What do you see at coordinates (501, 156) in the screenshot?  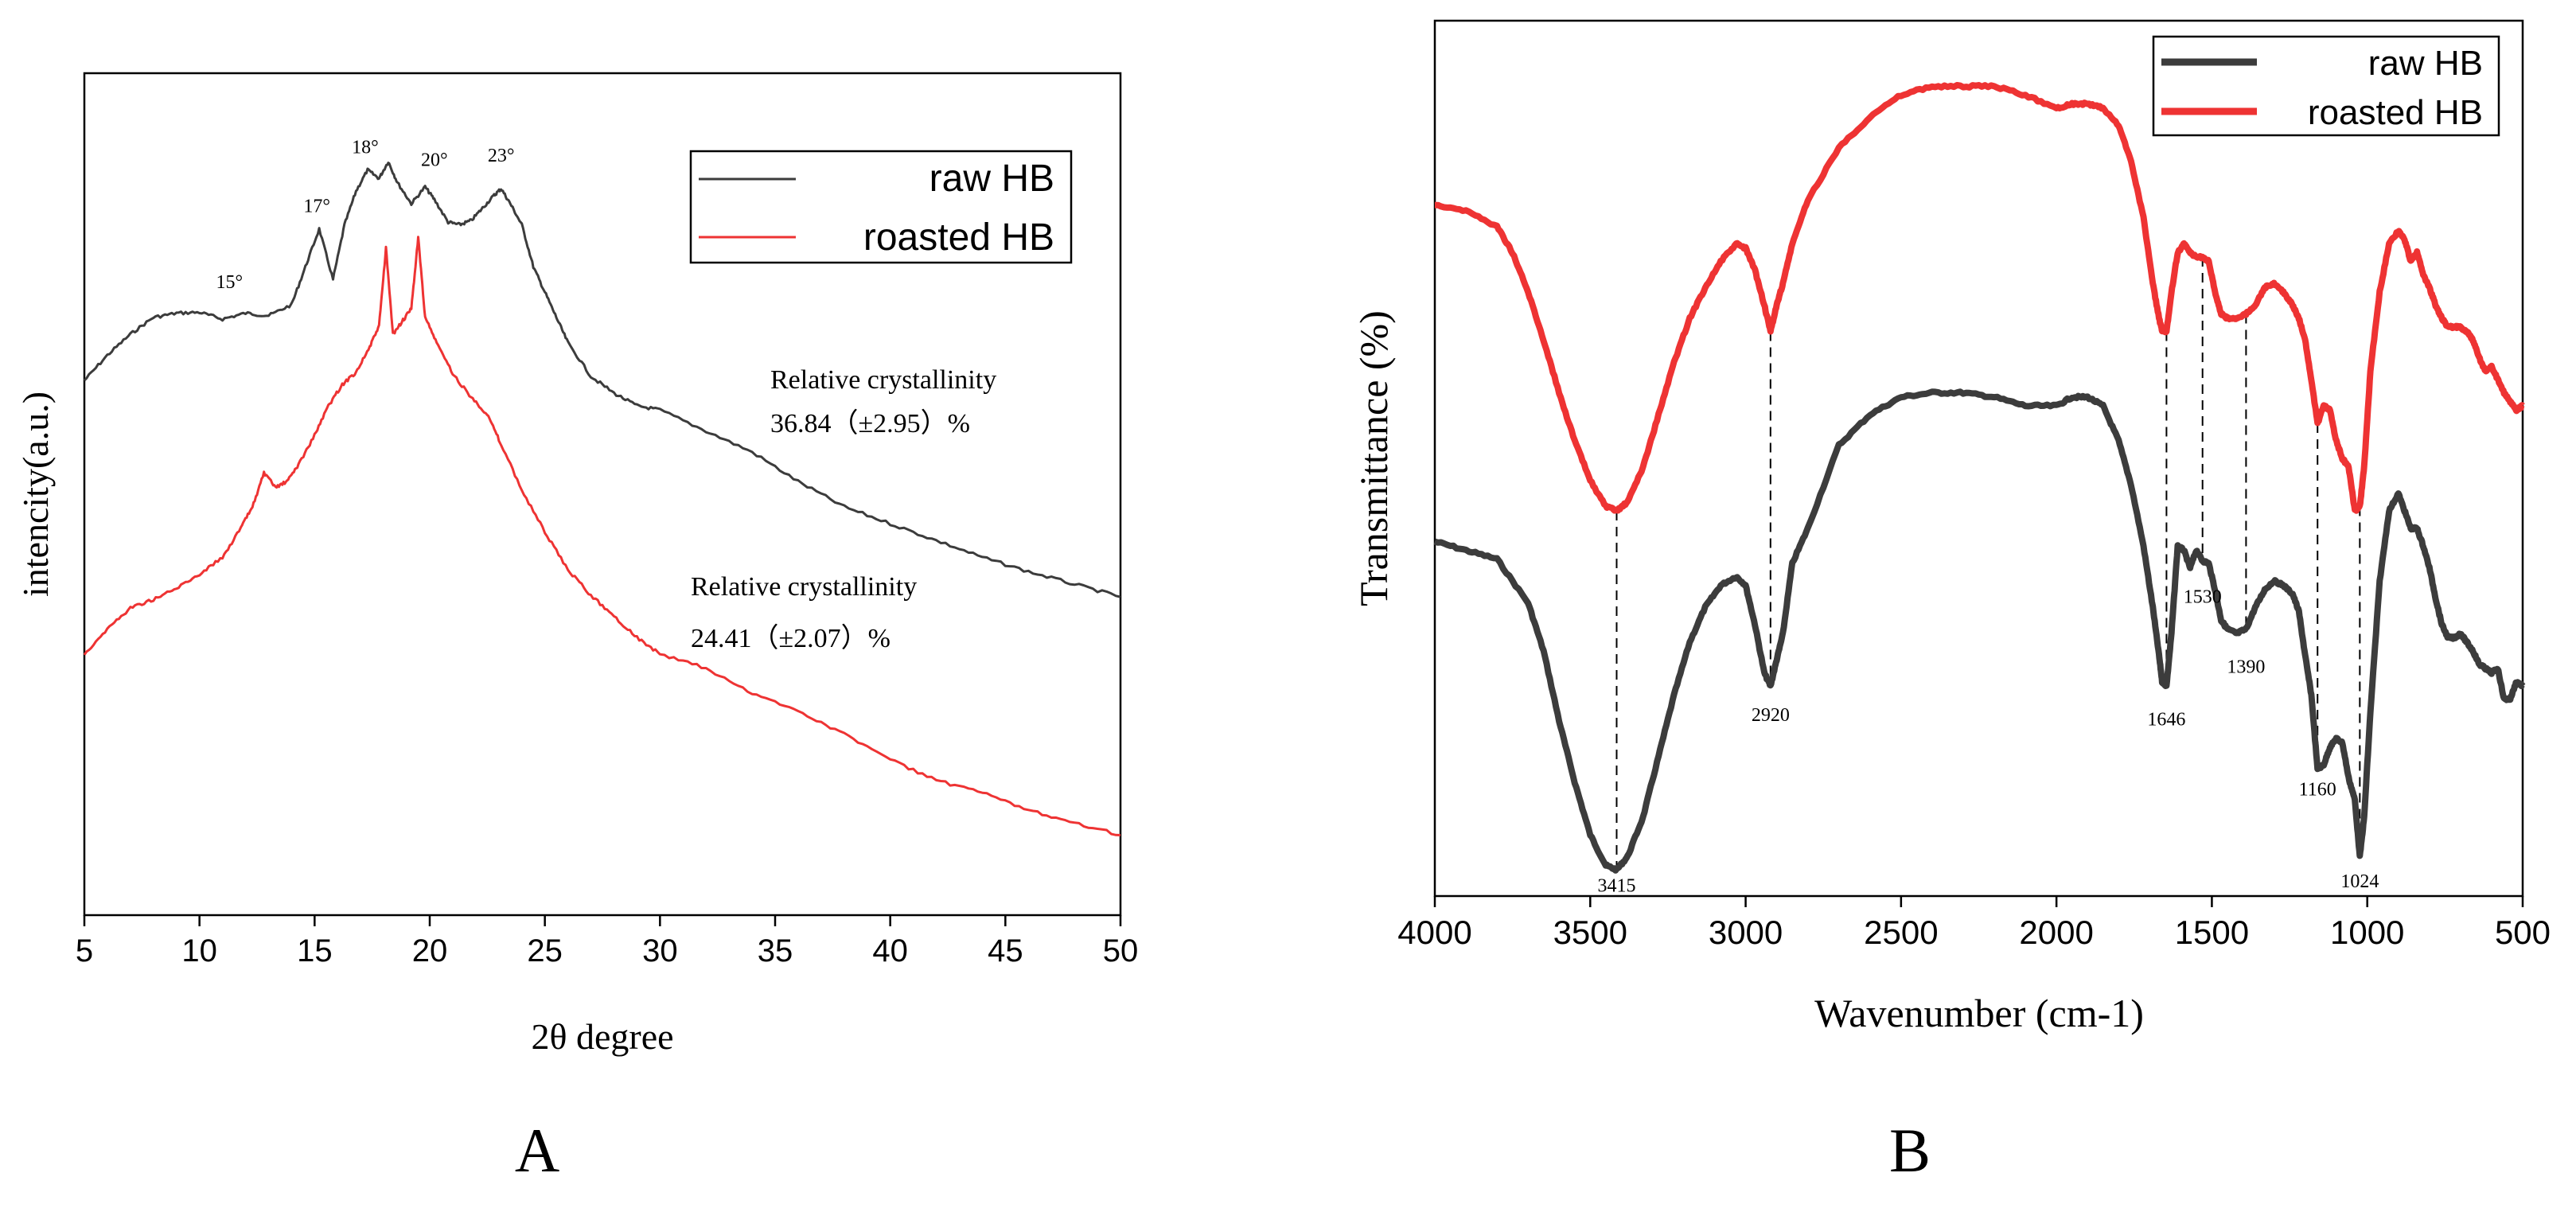 I see `peak-label-a-23: 23°` at bounding box center [501, 156].